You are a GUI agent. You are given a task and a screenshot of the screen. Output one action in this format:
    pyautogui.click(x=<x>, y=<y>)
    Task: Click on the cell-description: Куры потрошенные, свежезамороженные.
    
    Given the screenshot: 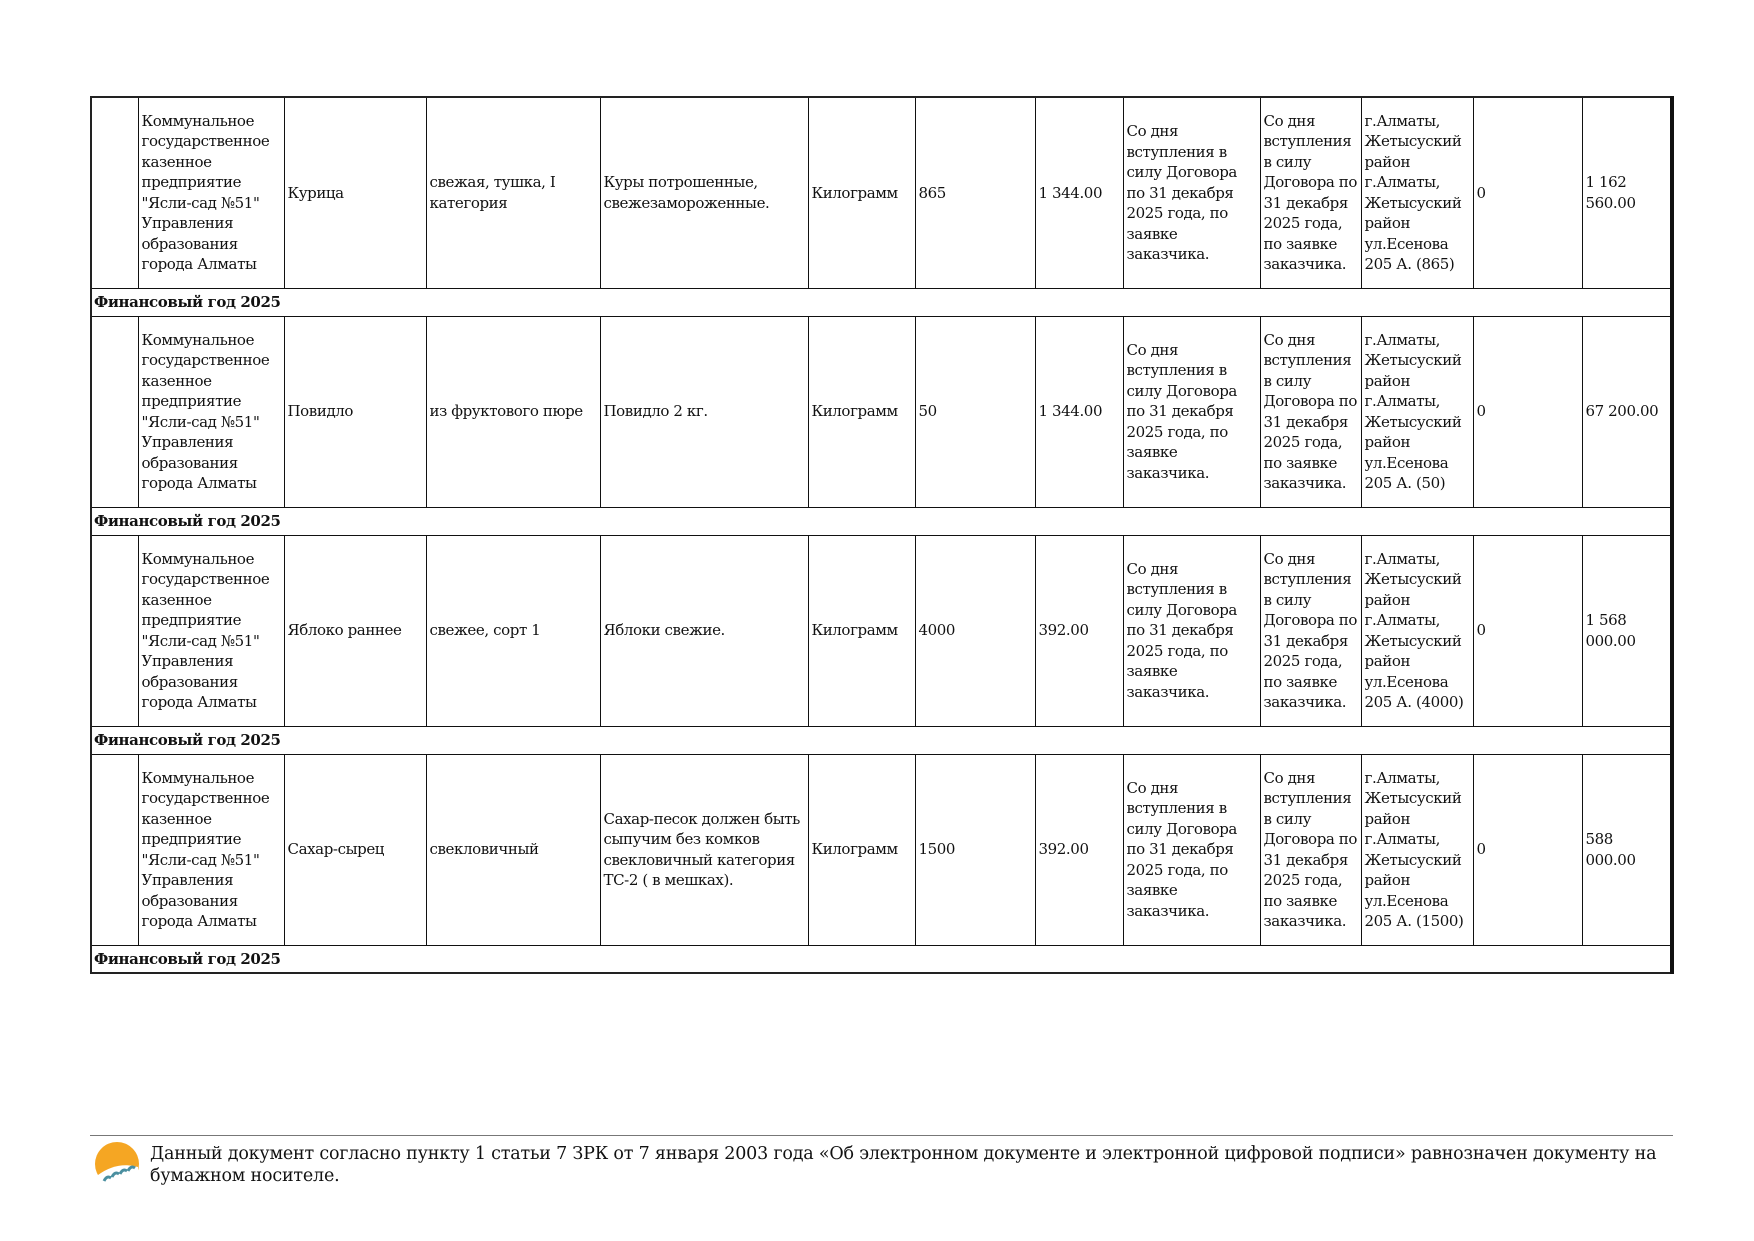 What is the action you would take?
    pyautogui.click(x=704, y=192)
    